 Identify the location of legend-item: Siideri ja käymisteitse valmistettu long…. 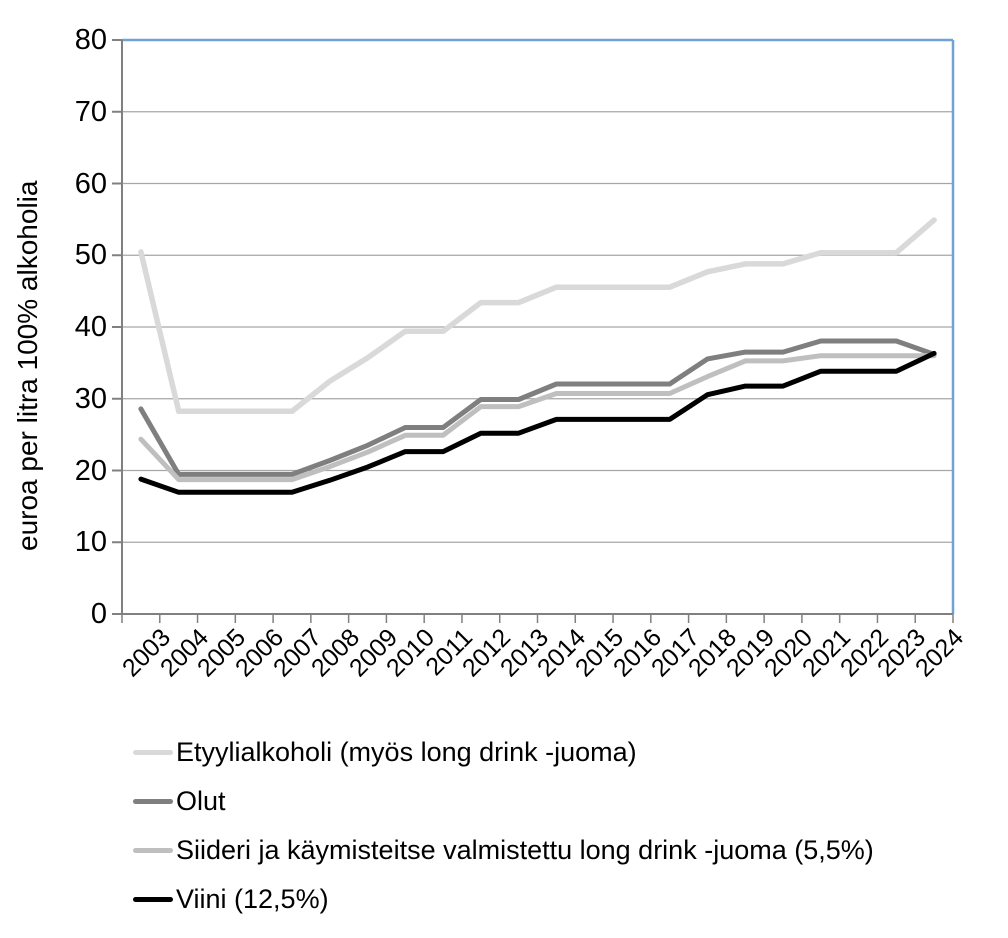
(503, 850).